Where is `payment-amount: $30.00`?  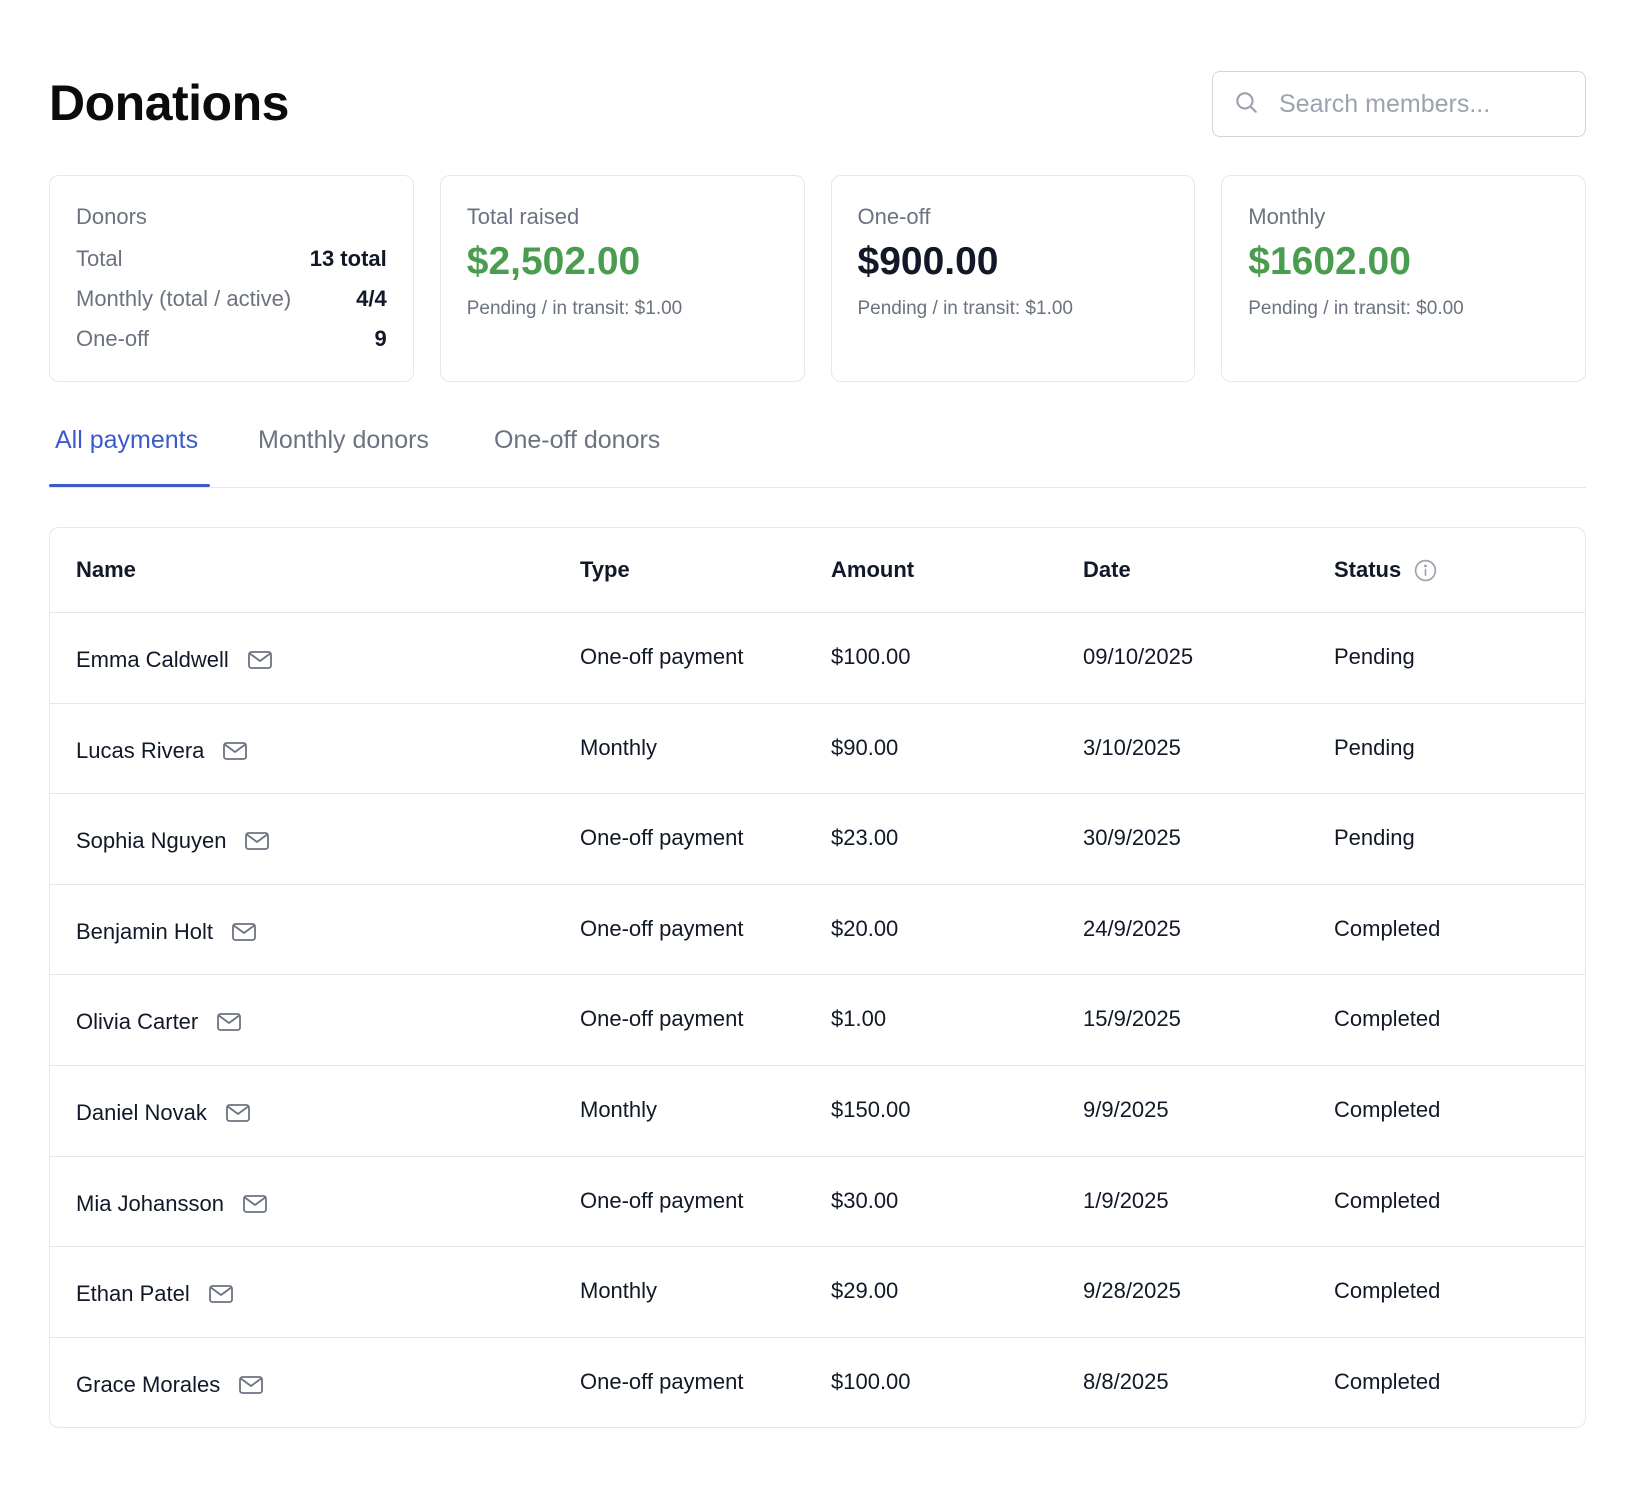 payment-amount: $30.00 is located at coordinates (865, 1200).